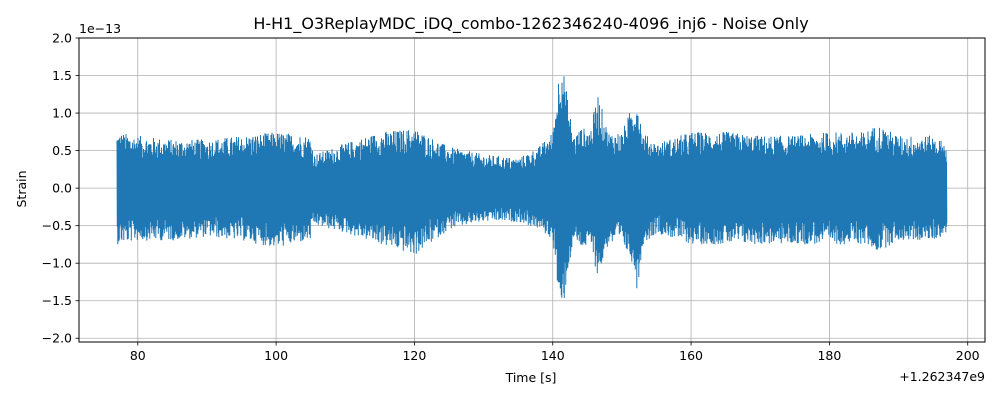 Image resolution: width=1000 pixels, height=400 pixels. Describe the element at coordinates (62, 38) in the screenshot. I see `y-tick-label: 2.0` at that location.